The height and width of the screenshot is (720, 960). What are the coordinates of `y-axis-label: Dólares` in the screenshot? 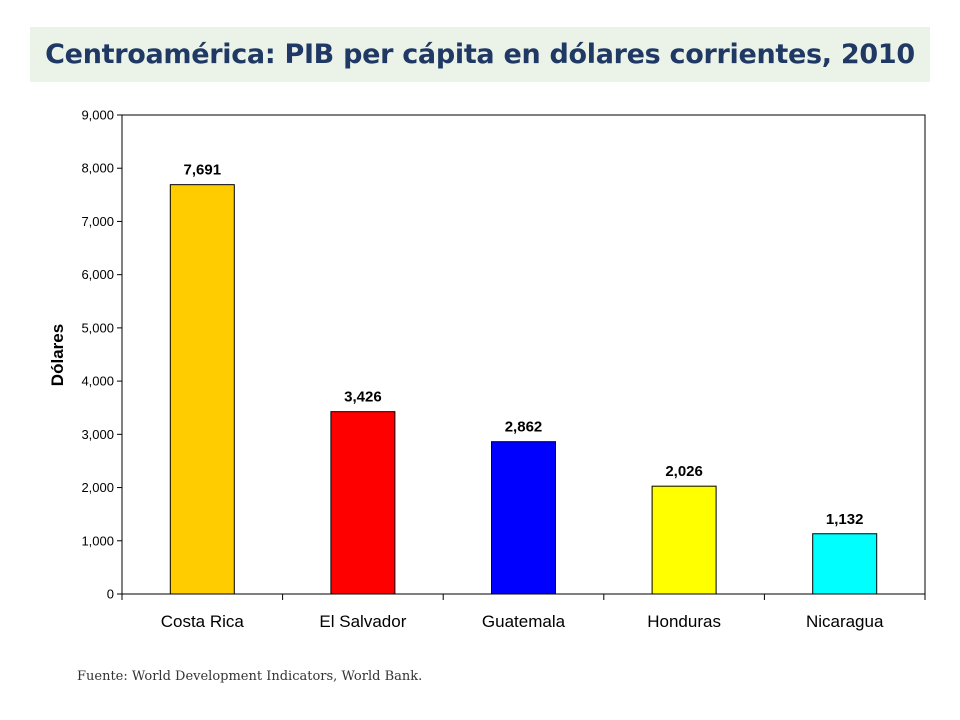 It's located at (57, 355).